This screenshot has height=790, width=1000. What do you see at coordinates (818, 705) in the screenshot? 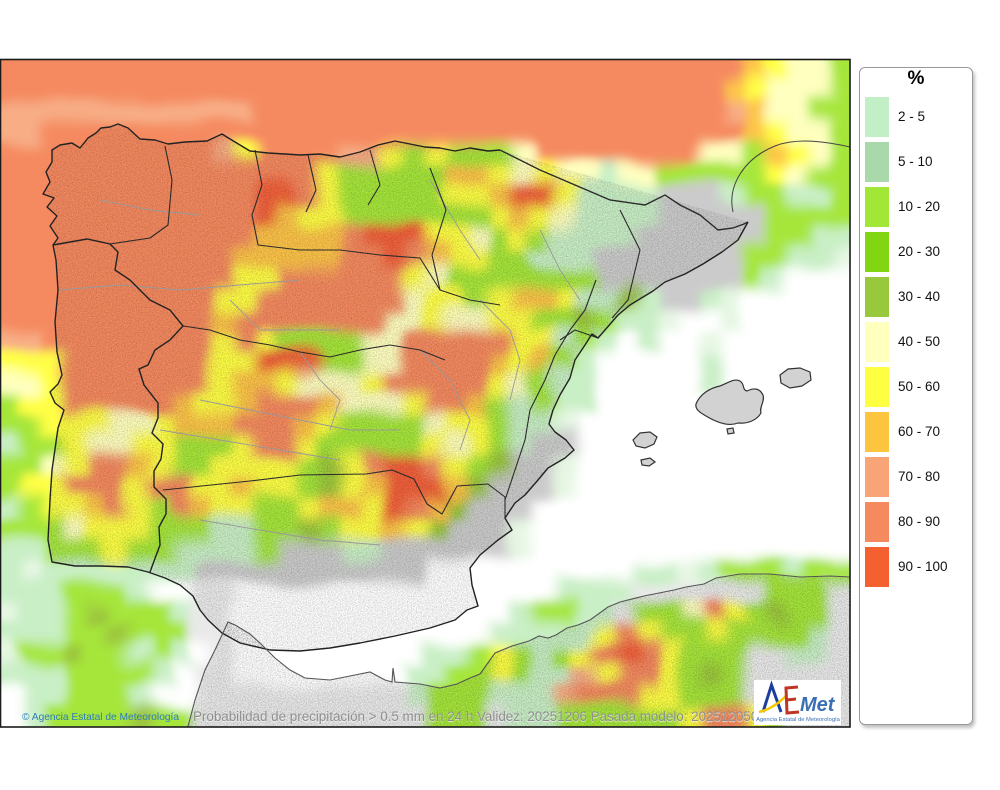
I see `svg-text: Met` at bounding box center [818, 705].